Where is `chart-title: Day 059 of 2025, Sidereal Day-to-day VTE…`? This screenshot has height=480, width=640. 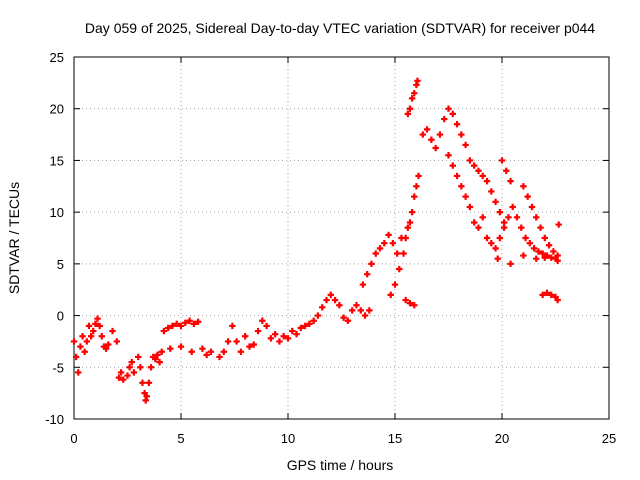 chart-title: Day 059 of 2025, Sidereal Day-to-day VTE… is located at coordinates (340, 28).